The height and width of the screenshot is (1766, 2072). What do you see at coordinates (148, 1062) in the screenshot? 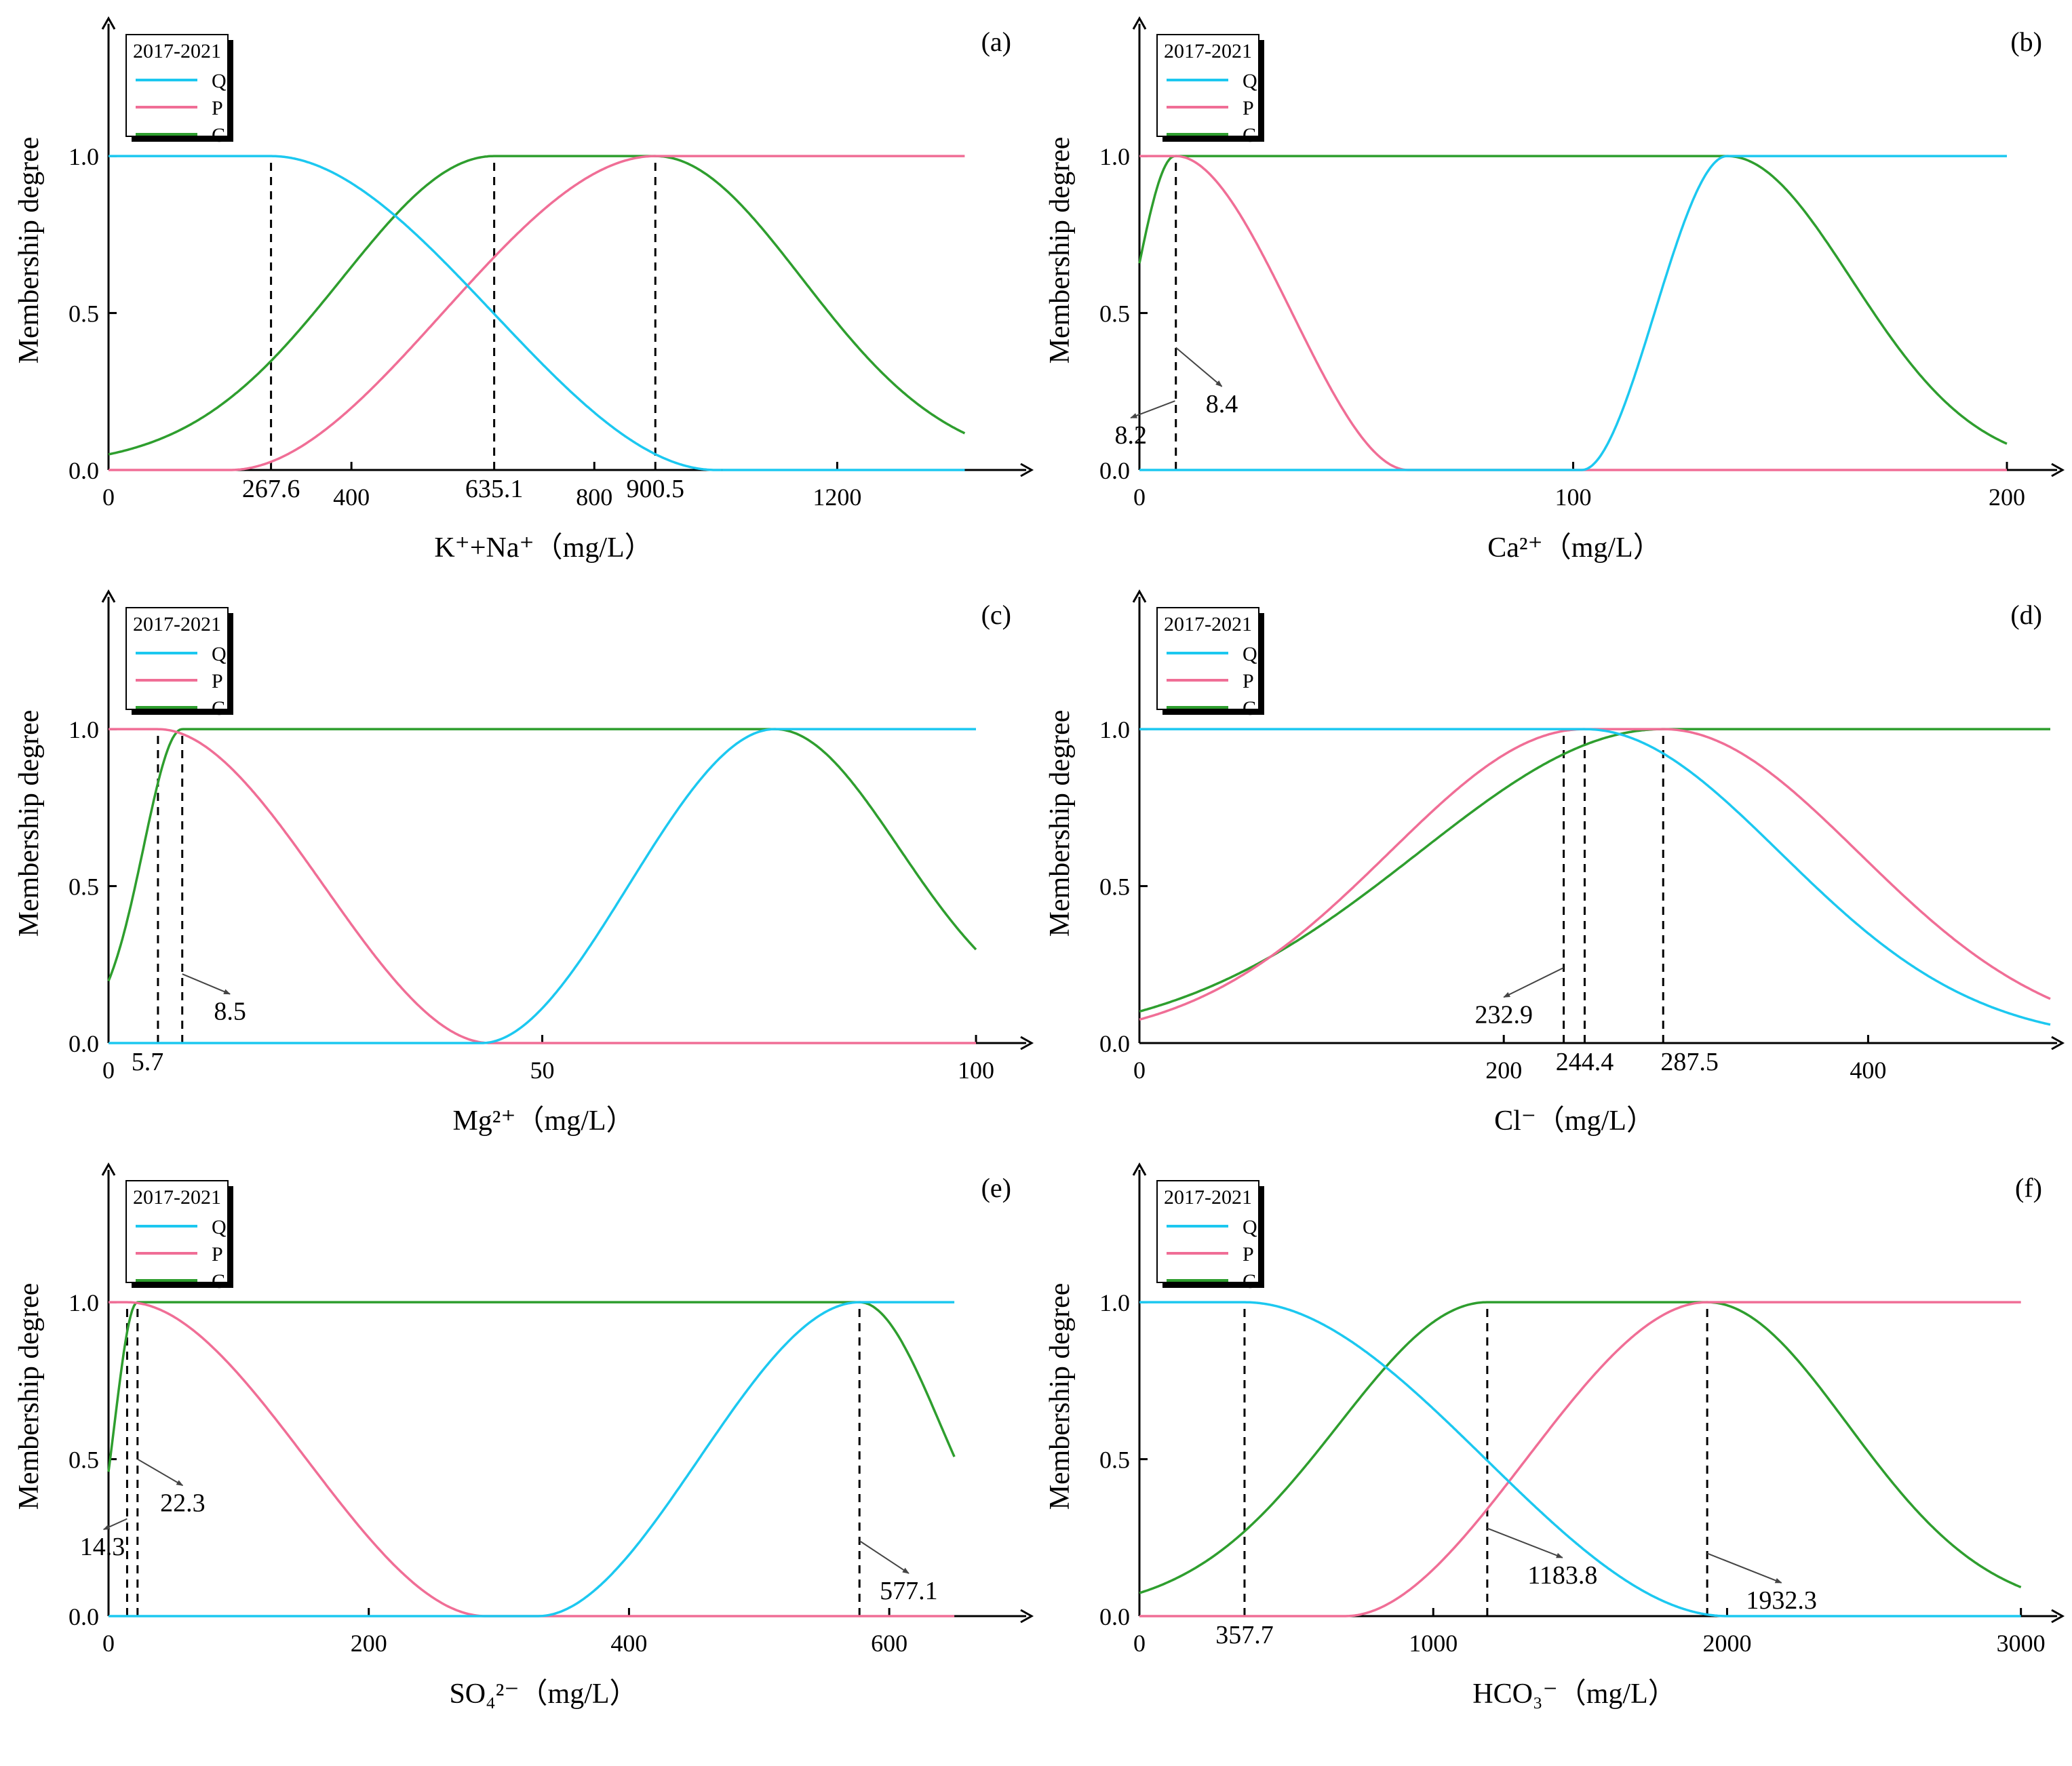
I see `value-label: 5.7` at bounding box center [148, 1062].